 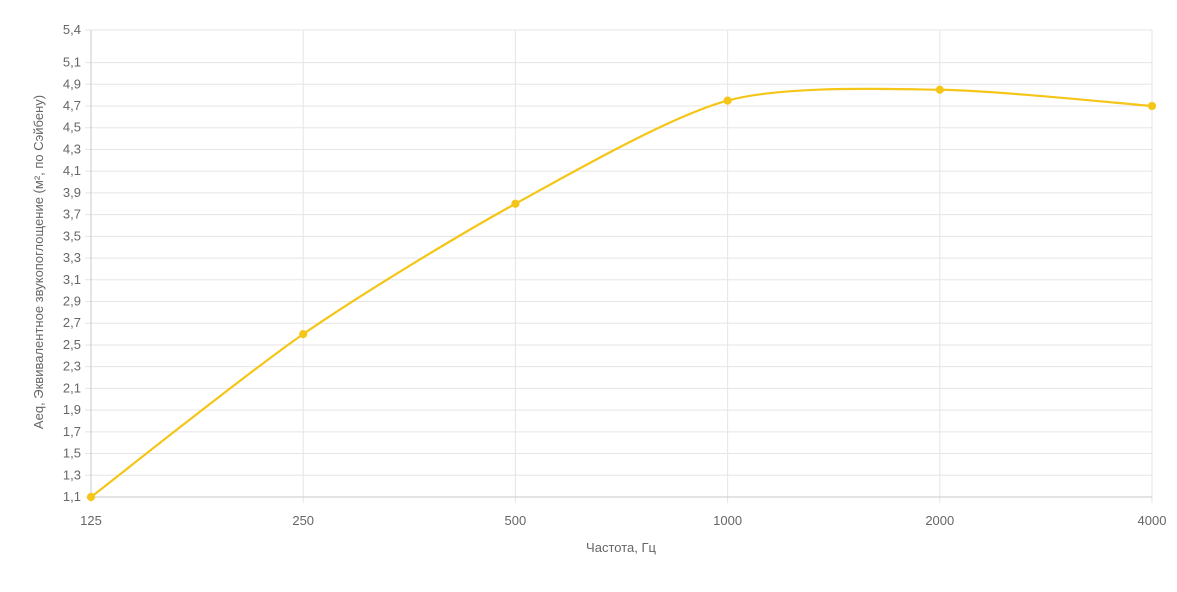 What do you see at coordinates (72, 62) in the screenshot?
I see `y-tick-label: 5,1` at bounding box center [72, 62].